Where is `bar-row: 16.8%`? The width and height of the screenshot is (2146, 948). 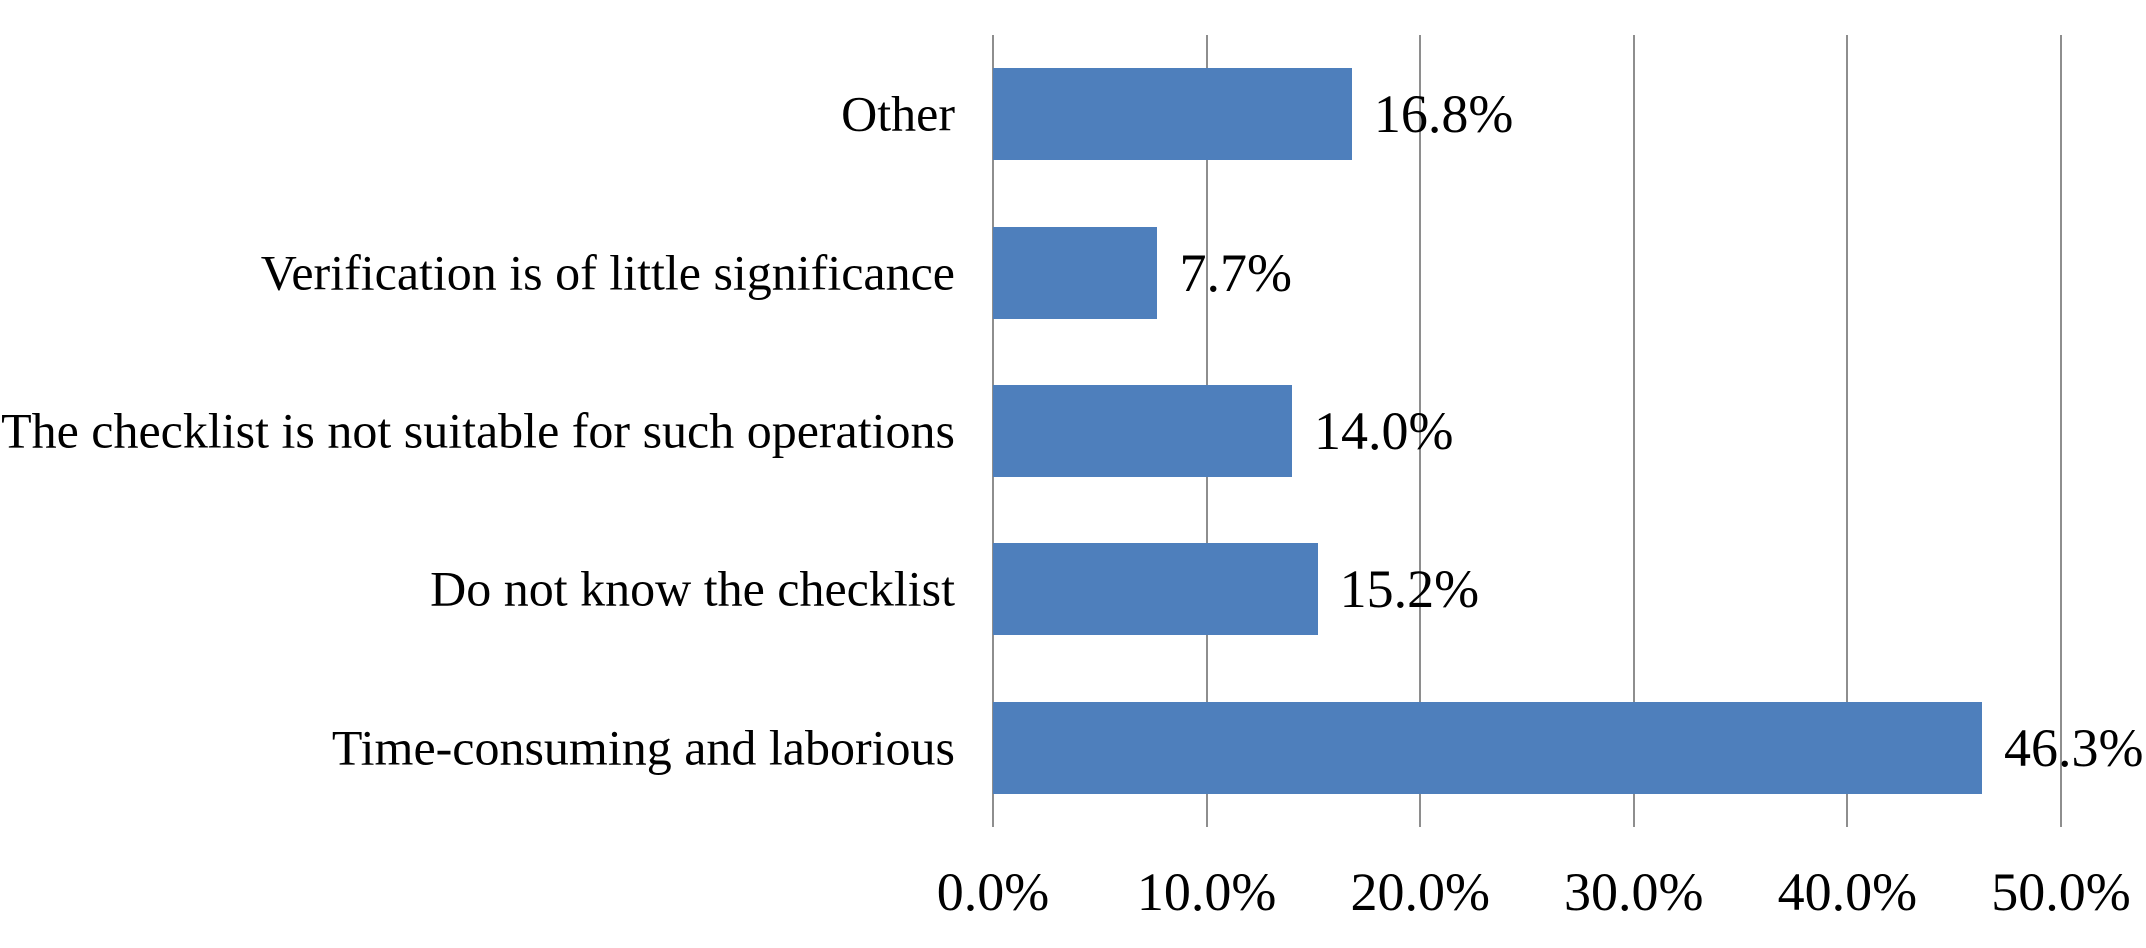
bar-row: 16.8% is located at coordinates (1527, 114).